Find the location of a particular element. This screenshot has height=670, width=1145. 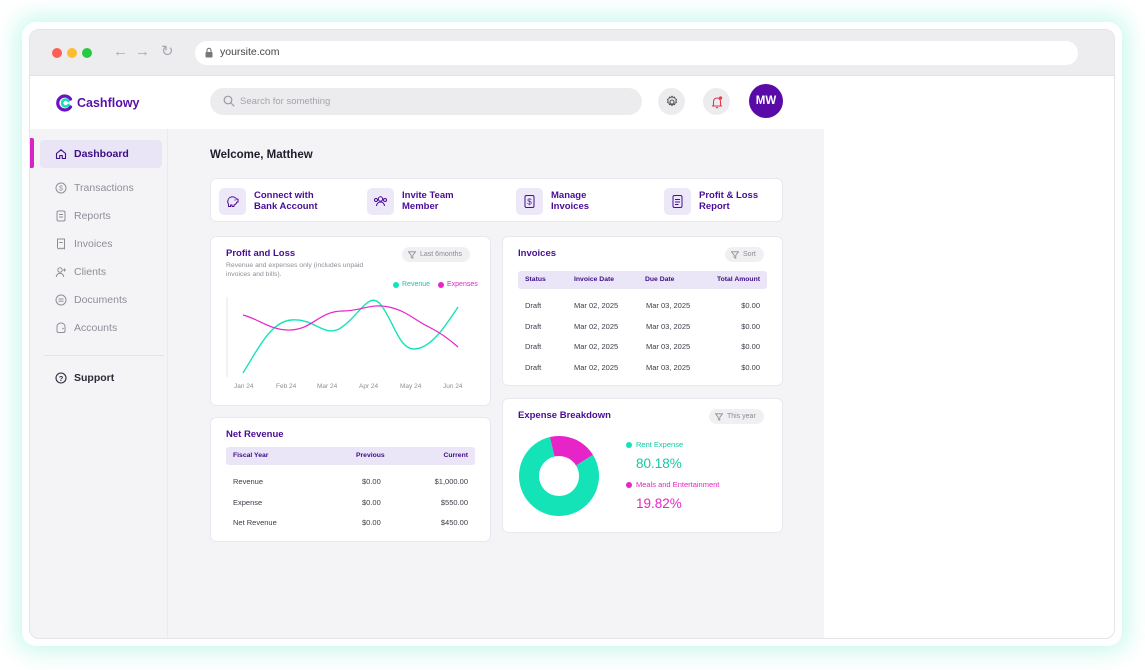

rent-expense-percent: 80.18% is located at coordinates (659, 463).